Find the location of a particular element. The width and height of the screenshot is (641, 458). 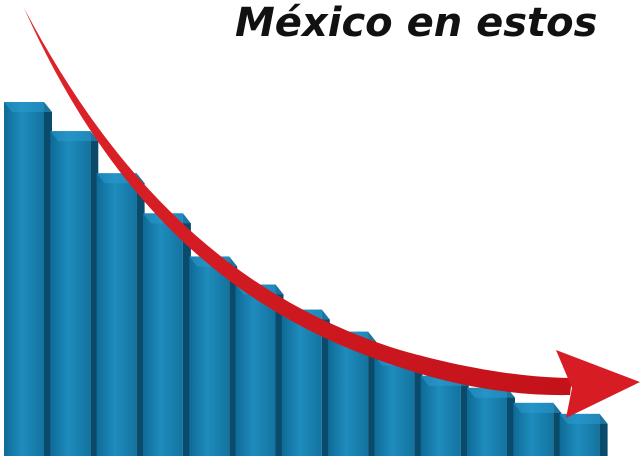

arrow-head is located at coordinates (598, 384).